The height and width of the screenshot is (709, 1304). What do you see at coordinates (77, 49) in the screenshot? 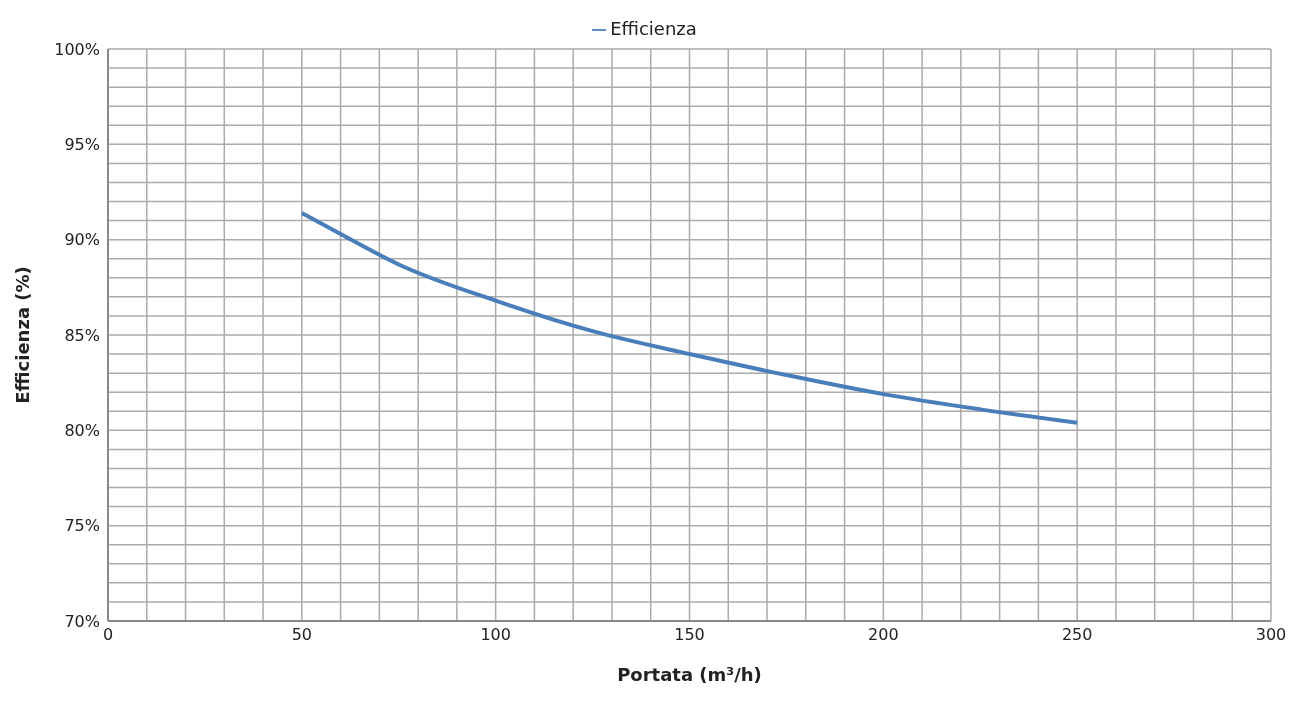
I see `y-tick-label: 100%` at bounding box center [77, 49].